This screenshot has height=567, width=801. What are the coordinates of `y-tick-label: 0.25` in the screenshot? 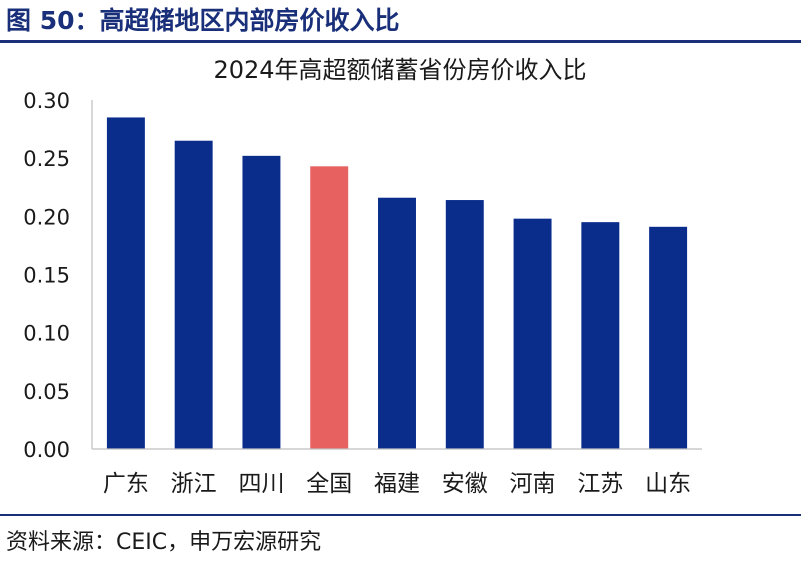 It's located at (46, 159).